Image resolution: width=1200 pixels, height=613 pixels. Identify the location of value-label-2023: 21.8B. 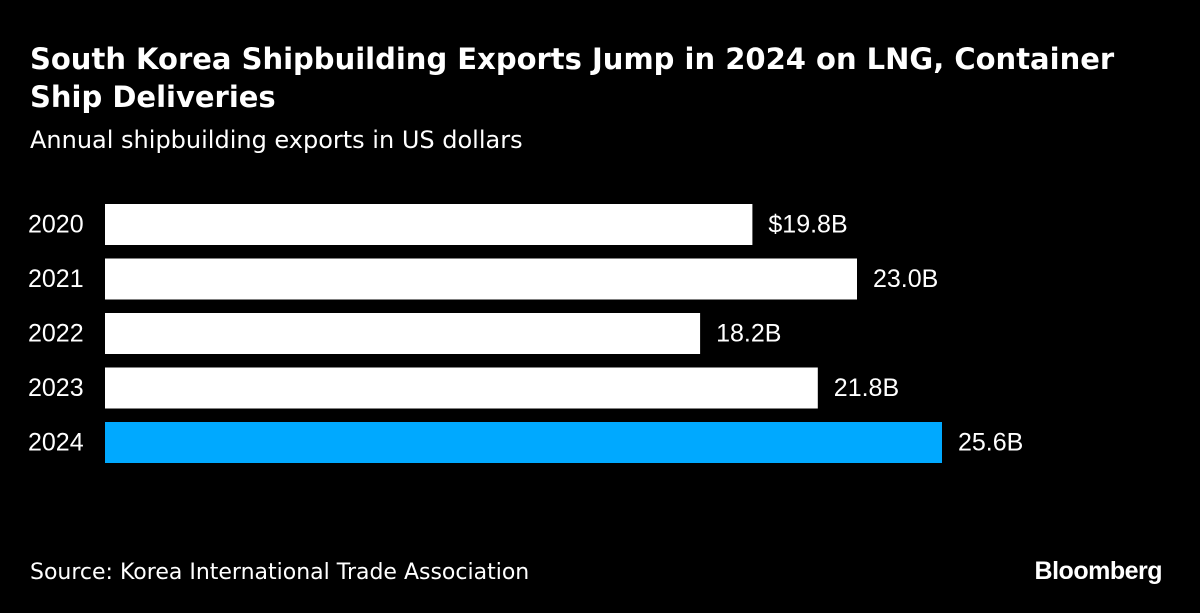
(866, 388).